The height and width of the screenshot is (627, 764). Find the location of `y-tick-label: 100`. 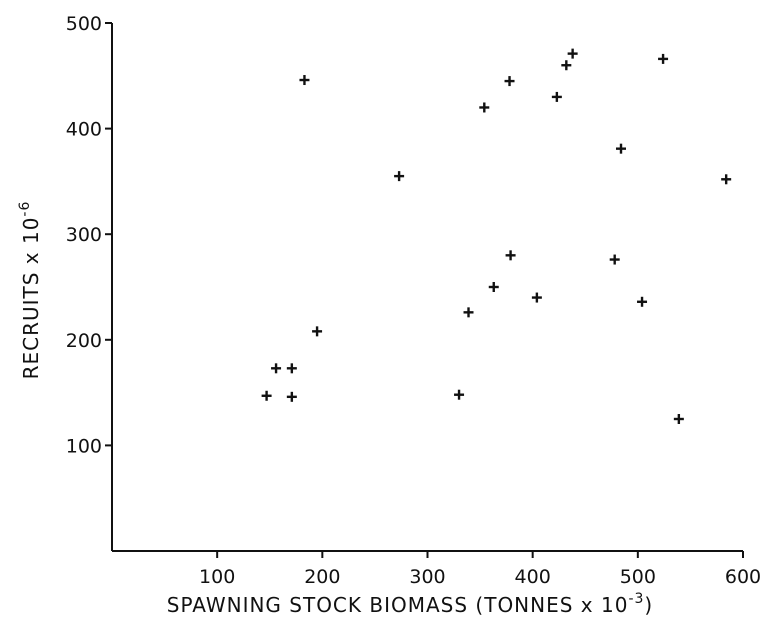

y-tick-label: 100 is located at coordinates (84, 446).